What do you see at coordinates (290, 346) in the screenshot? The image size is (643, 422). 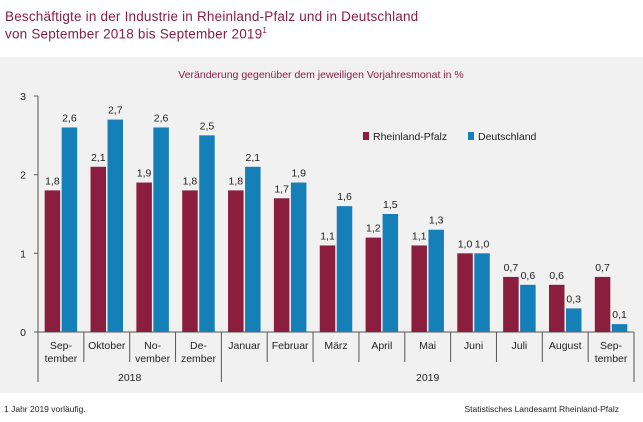 I see `category-label: Februar` at bounding box center [290, 346].